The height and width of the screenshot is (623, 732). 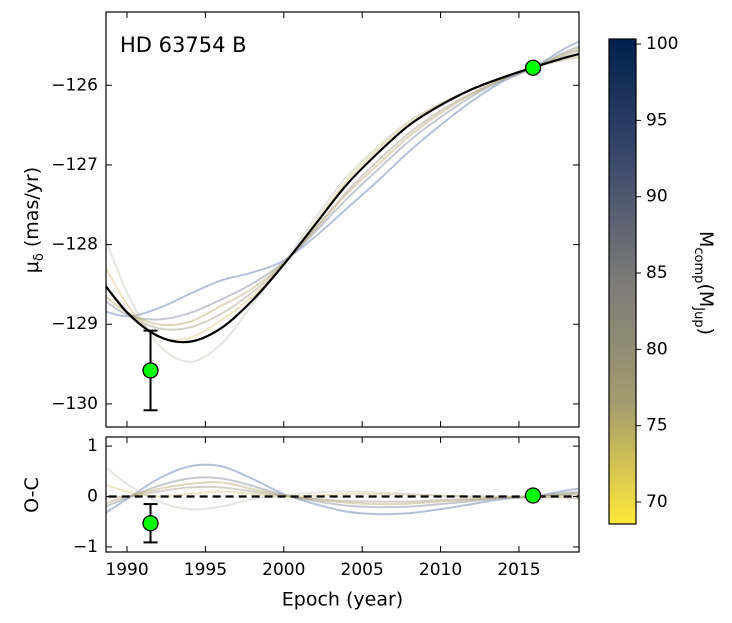 What do you see at coordinates (657, 273) in the screenshot?
I see `colorbar-tick-label: 85` at bounding box center [657, 273].